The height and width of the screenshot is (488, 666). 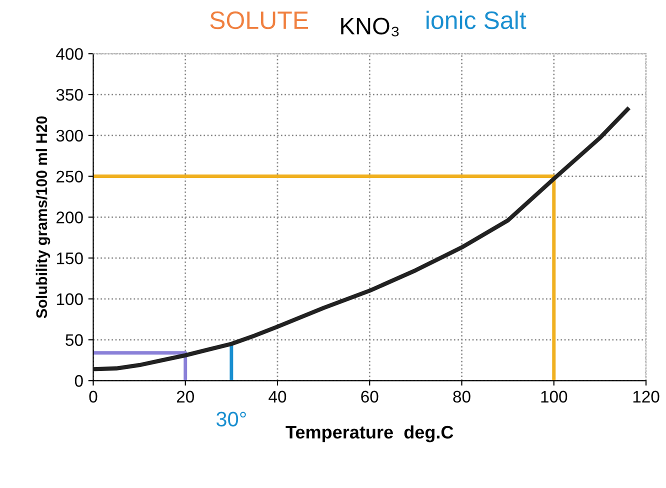 I want to click on x-tick-label: 120, so click(x=646, y=396).